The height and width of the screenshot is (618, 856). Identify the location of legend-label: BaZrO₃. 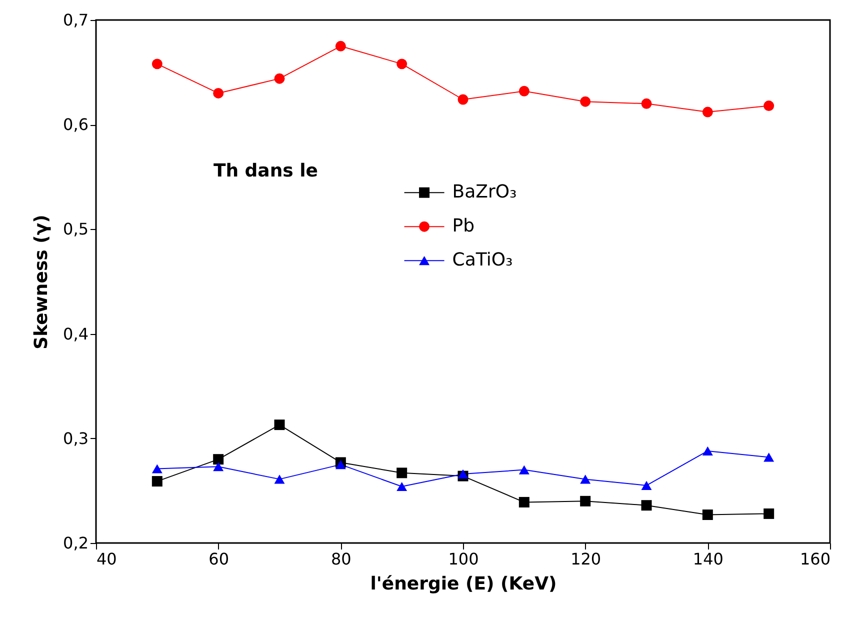
(484, 192).